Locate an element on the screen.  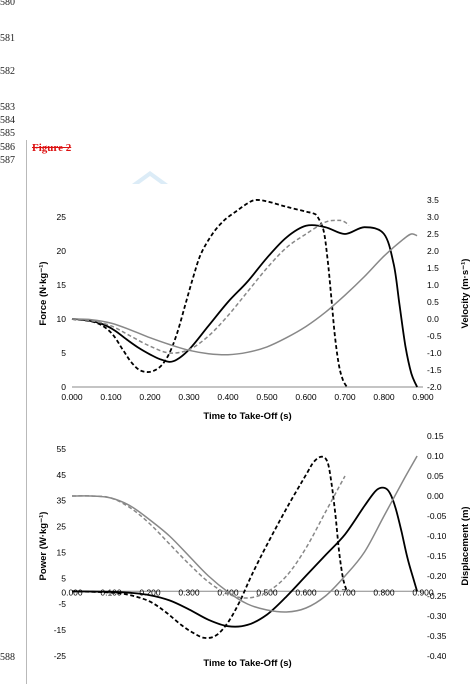
line-number: 580 is located at coordinates (7, 4).